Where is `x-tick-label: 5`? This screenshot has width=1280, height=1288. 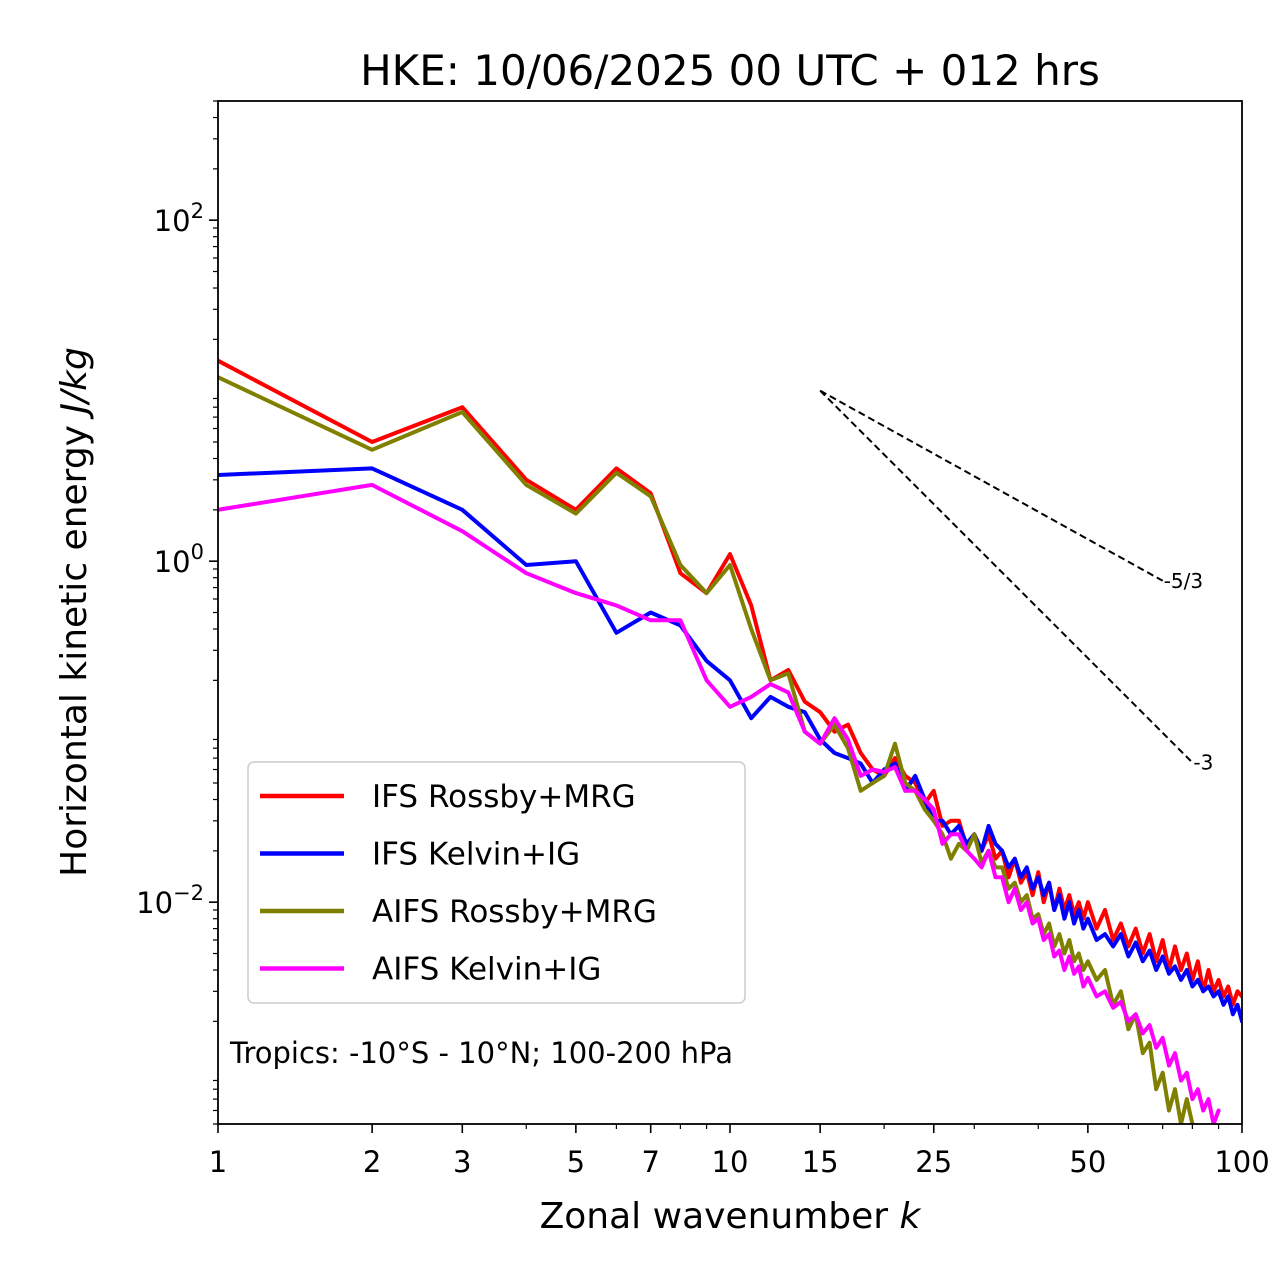 x-tick-label: 5 is located at coordinates (576, 1162).